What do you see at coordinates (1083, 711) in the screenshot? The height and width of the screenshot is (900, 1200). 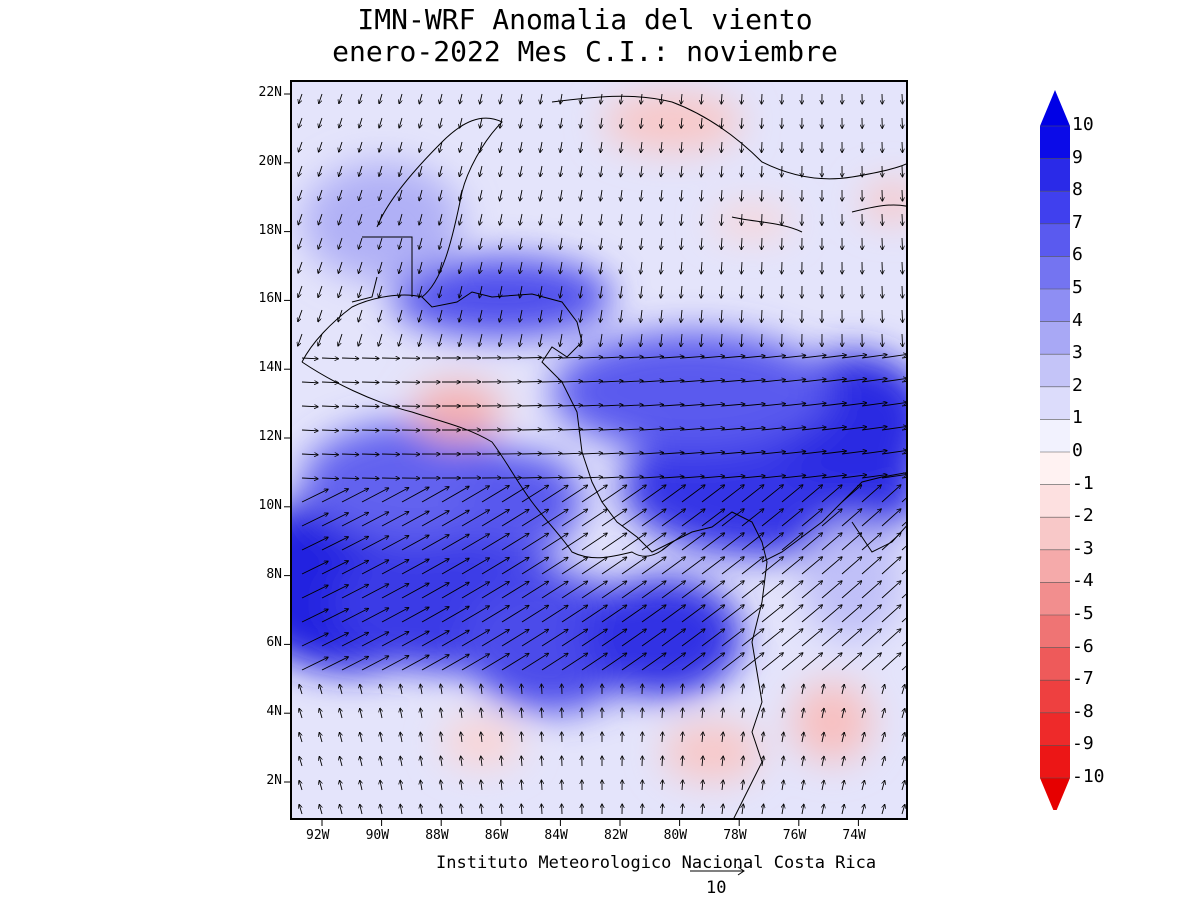 I see `colorbar-level-label: -8` at bounding box center [1083, 711].